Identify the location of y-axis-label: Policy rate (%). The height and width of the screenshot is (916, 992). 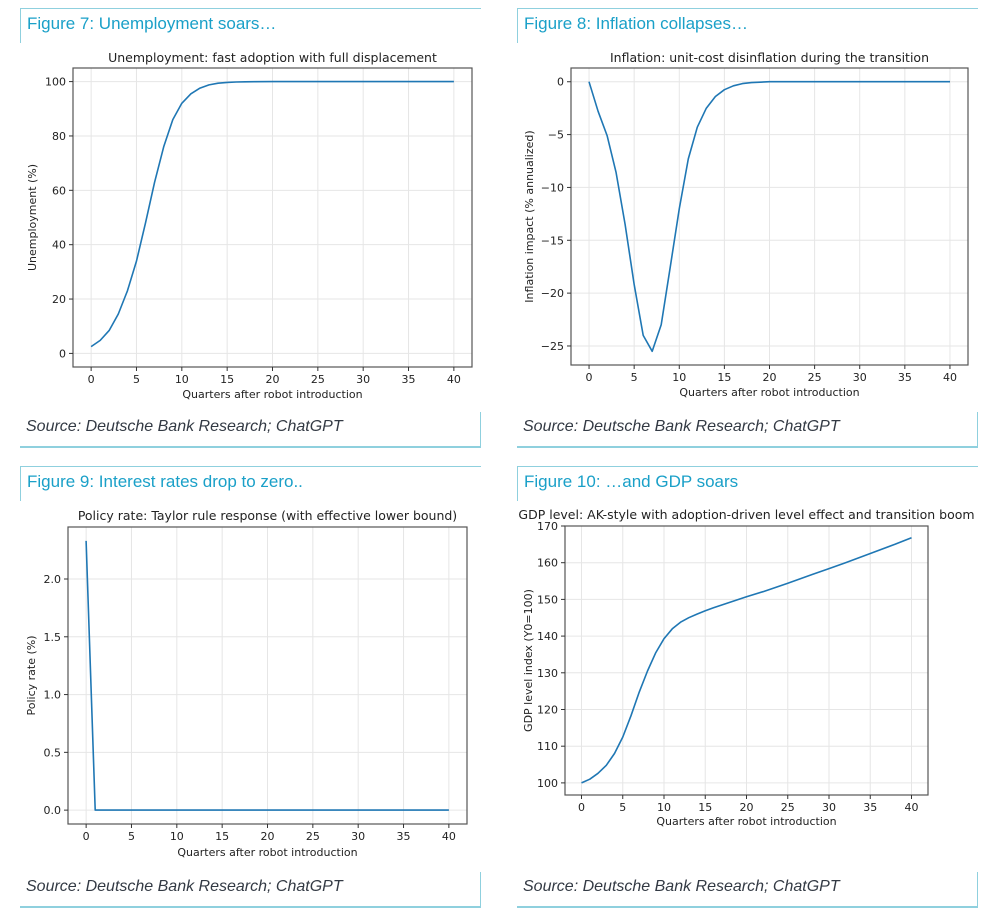
(31, 675).